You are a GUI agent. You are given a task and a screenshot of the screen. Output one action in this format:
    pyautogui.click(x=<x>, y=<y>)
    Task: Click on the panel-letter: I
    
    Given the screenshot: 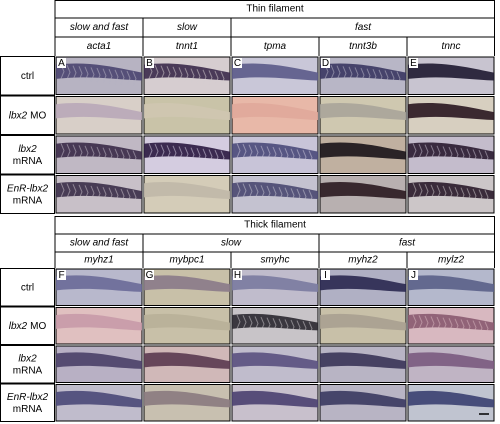 What is the action you would take?
    pyautogui.click(x=325, y=275)
    